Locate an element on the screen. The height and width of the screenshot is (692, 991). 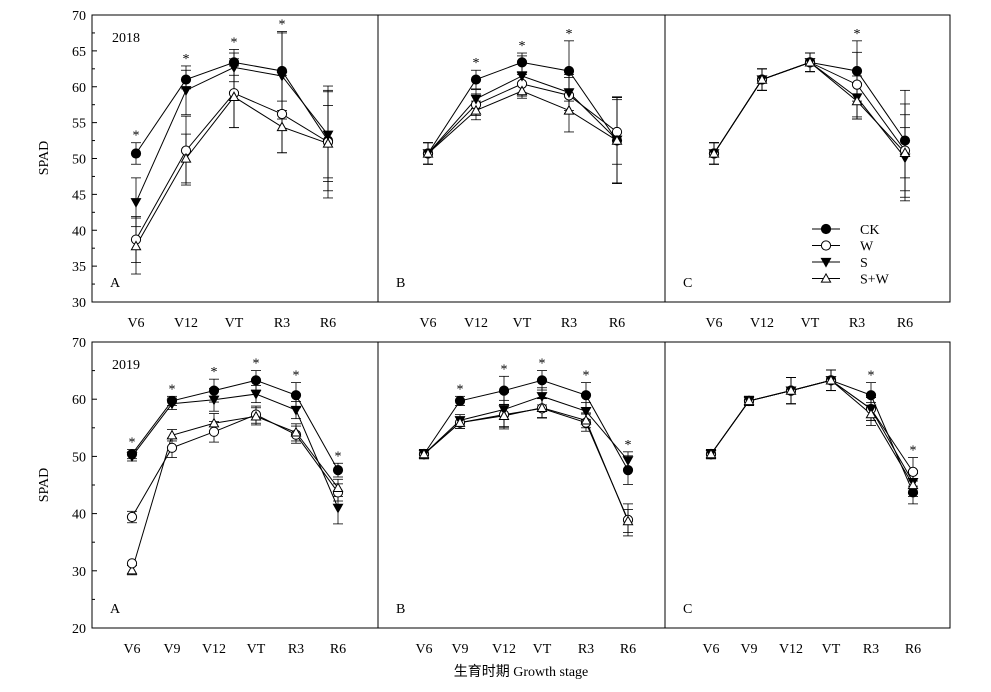
panel-letter: C is located at coordinates (687, 283).